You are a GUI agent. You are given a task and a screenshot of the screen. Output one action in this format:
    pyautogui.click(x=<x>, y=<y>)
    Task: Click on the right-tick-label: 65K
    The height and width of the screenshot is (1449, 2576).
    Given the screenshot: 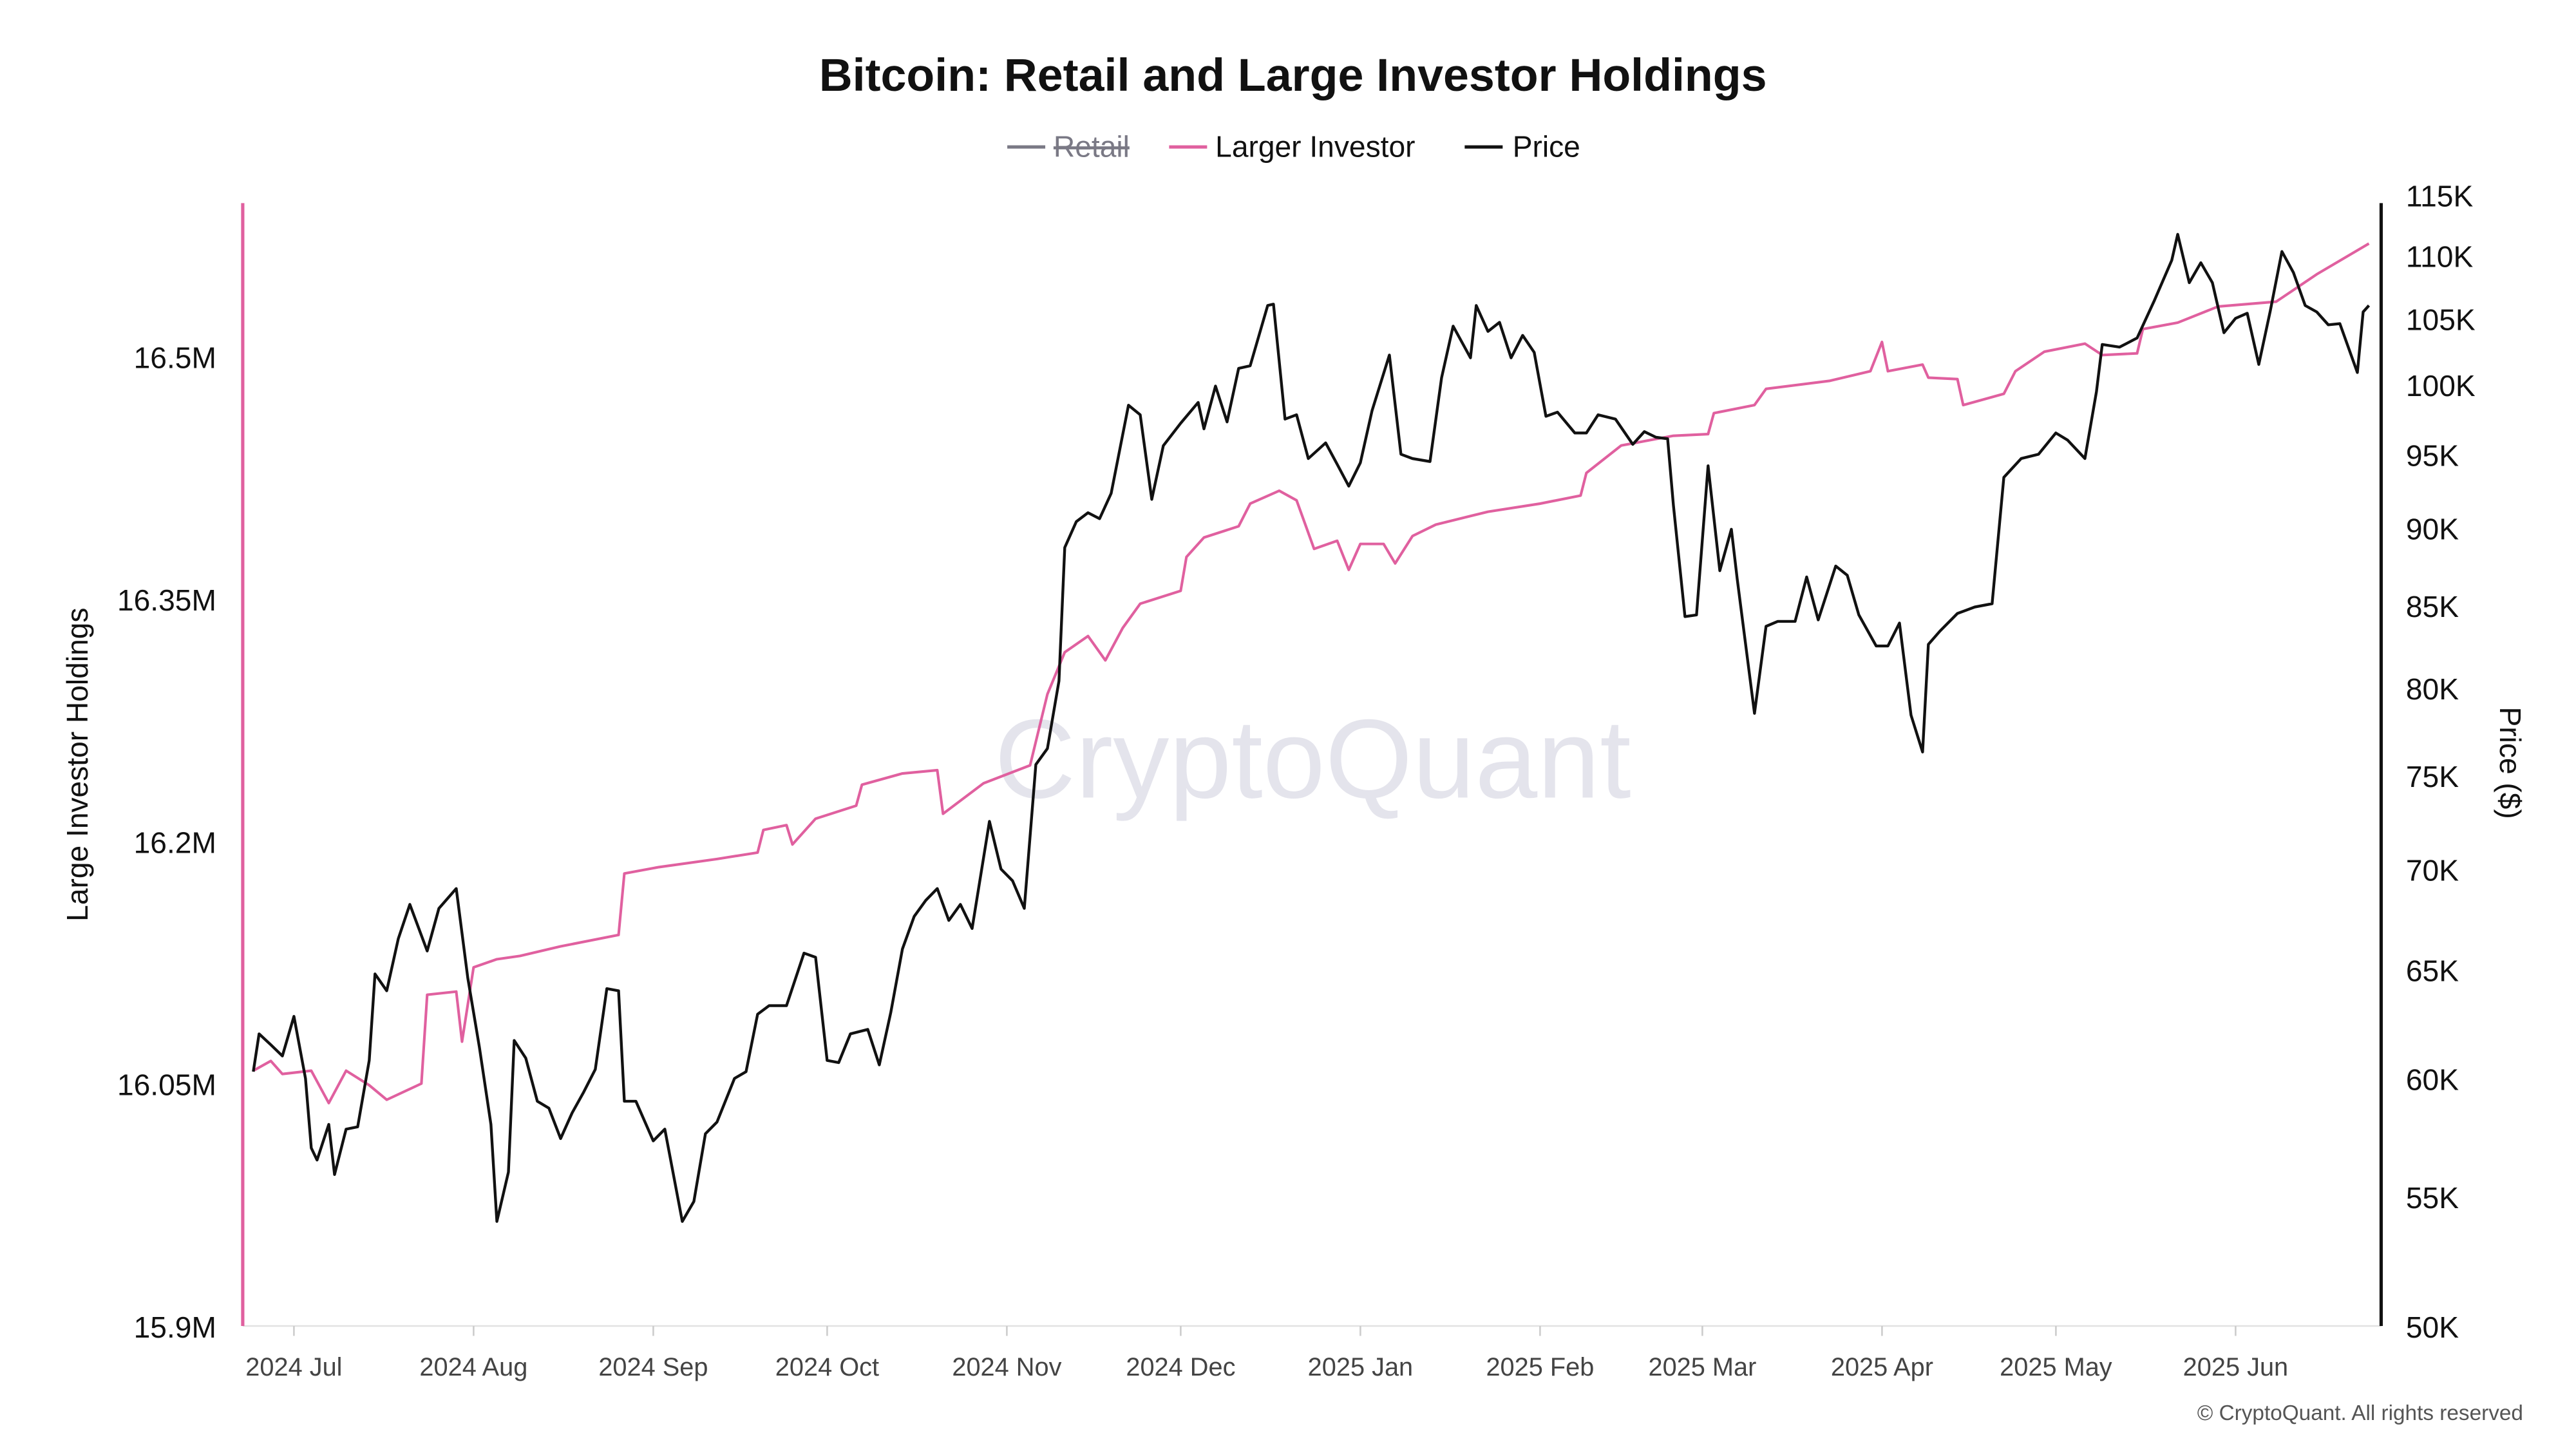 What is the action you would take?
    pyautogui.click(x=2432, y=971)
    